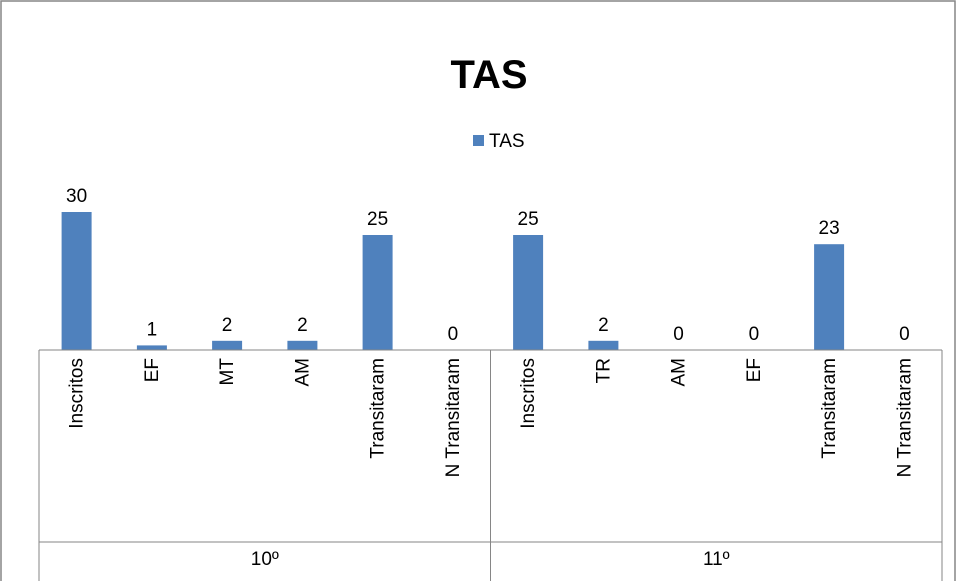 This screenshot has height=581, width=956. Describe the element at coordinates (528, 393) in the screenshot. I see `tick-label-7: Inscritos` at that location.